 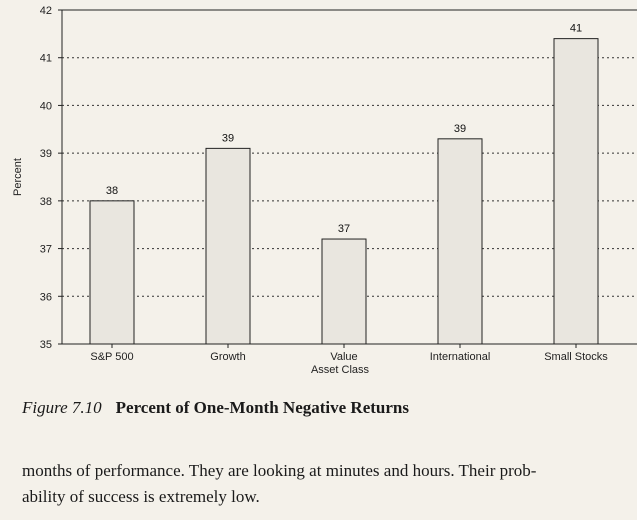 What do you see at coordinates (46, 59) in the screenshot?
I see `y-tick-label: 41` at bounding box center [46, 59].